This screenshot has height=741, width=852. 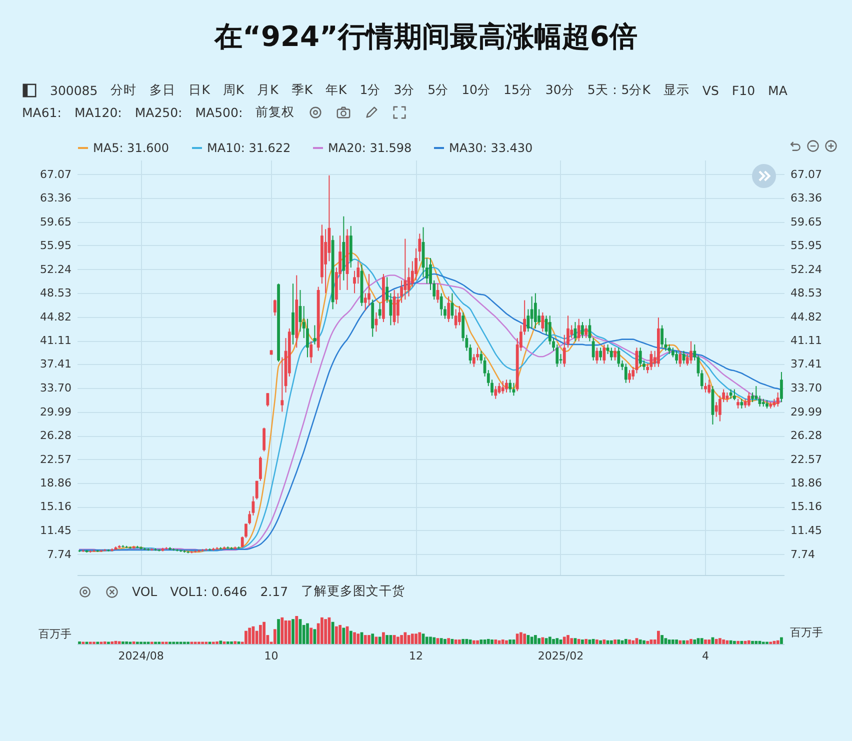 What do you see at coordinates (56, 174) in the screenshot?
I see `y-tick-label: 67.07` at bounding box center [56, 174].